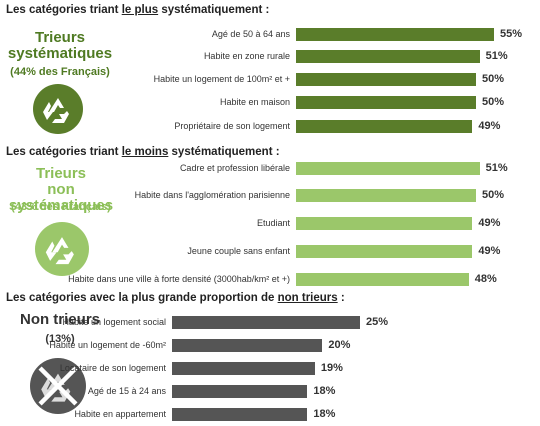 The image size is (540, 426). Describe the element at coordinates (61, 207) in the screenshot. I see `group-pct-non-systematic: (43% des Français)` at that location.